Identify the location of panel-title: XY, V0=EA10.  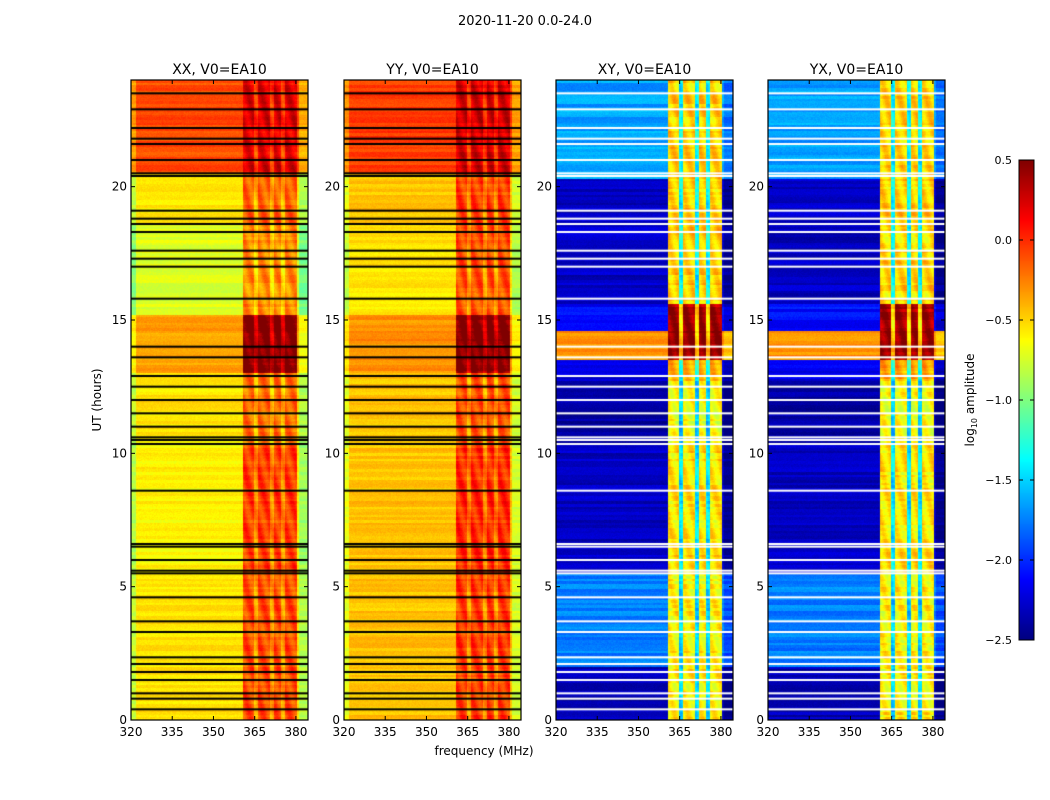
(645, 70).